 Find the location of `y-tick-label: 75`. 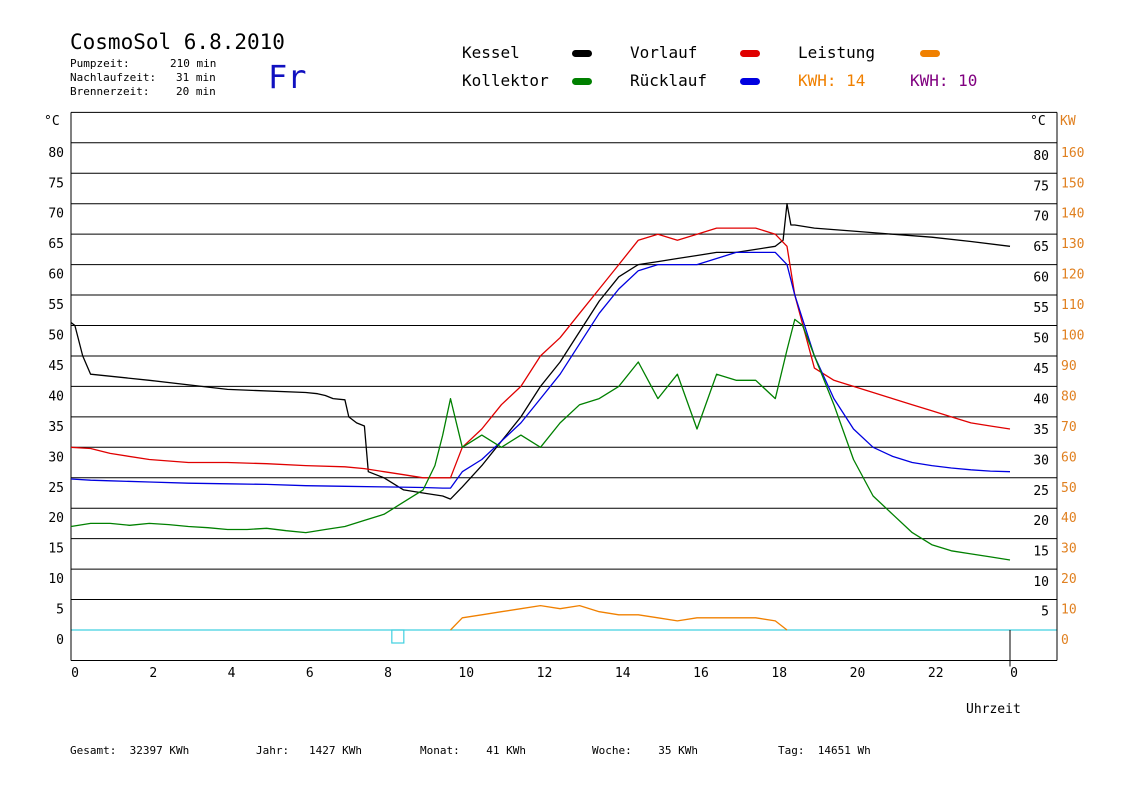

y-tick-label: 75 is located at coordinates (56, 183).